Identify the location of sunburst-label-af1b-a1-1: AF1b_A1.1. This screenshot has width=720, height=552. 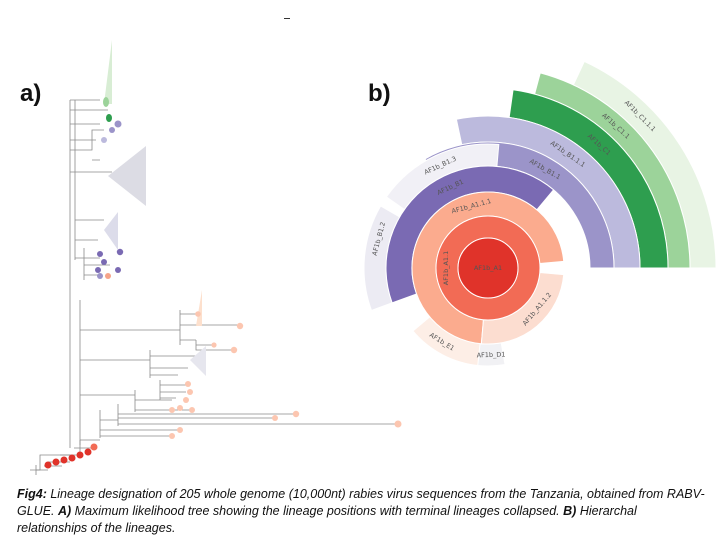
(446, 268).